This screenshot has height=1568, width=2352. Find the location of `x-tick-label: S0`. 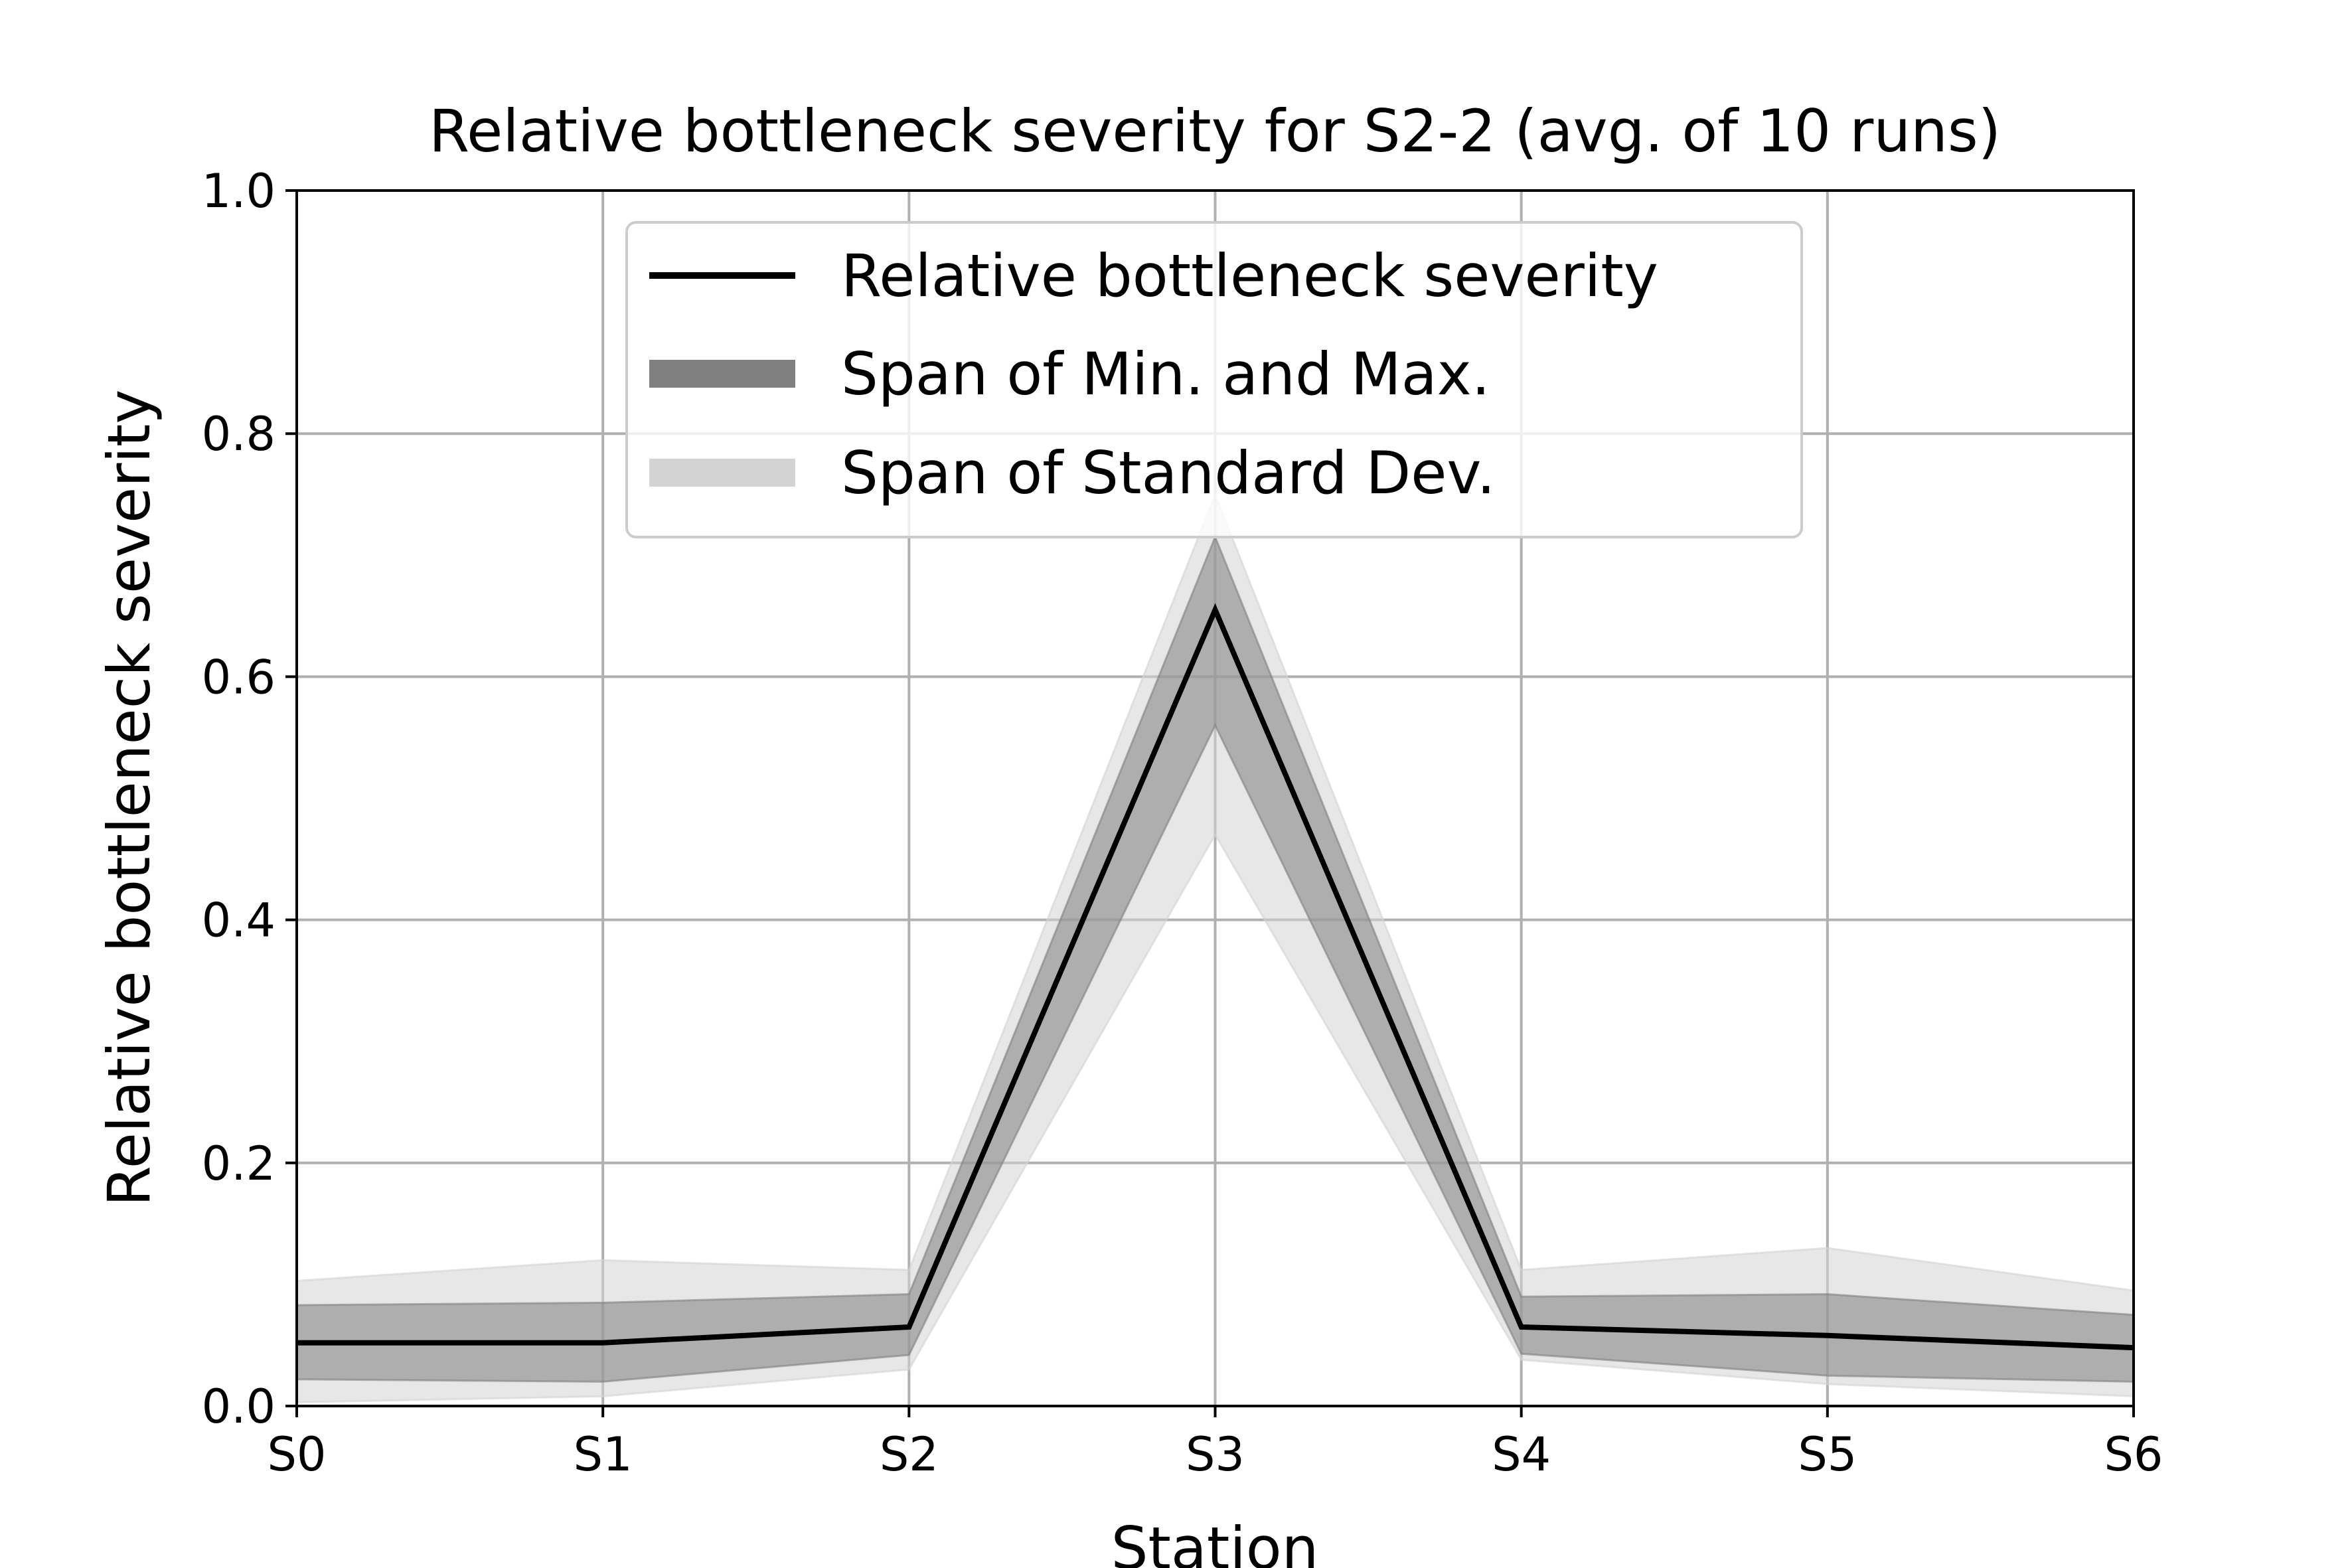

x-tick-label: S0 is located at coordinates (297, 1454).